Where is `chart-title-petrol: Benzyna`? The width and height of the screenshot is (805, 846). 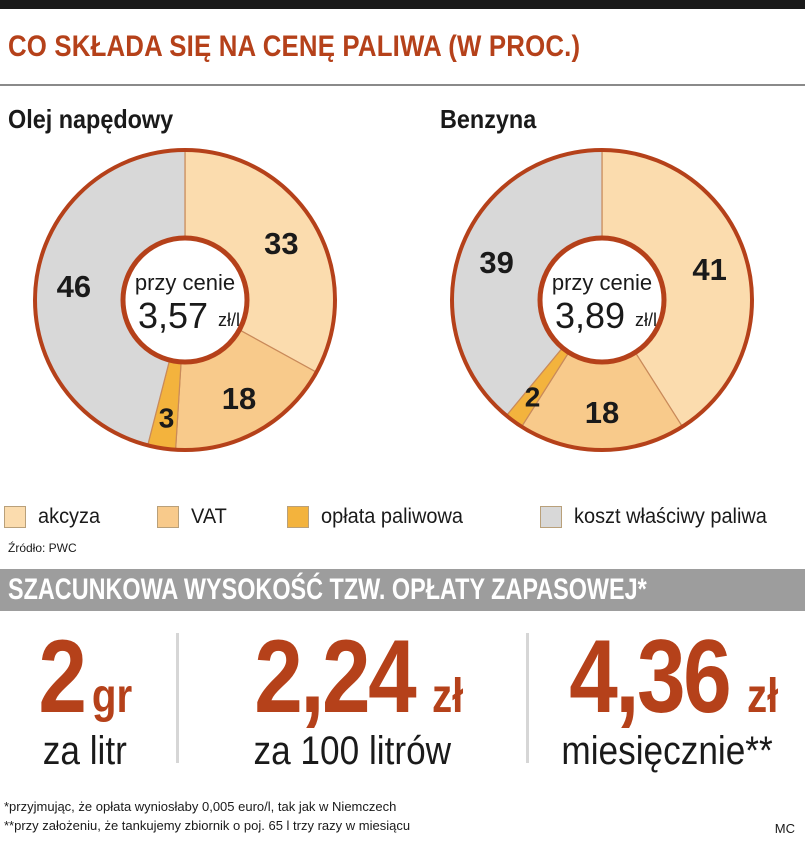
chart-title-petrol: Benzyna is located at coordinates (488, 119).